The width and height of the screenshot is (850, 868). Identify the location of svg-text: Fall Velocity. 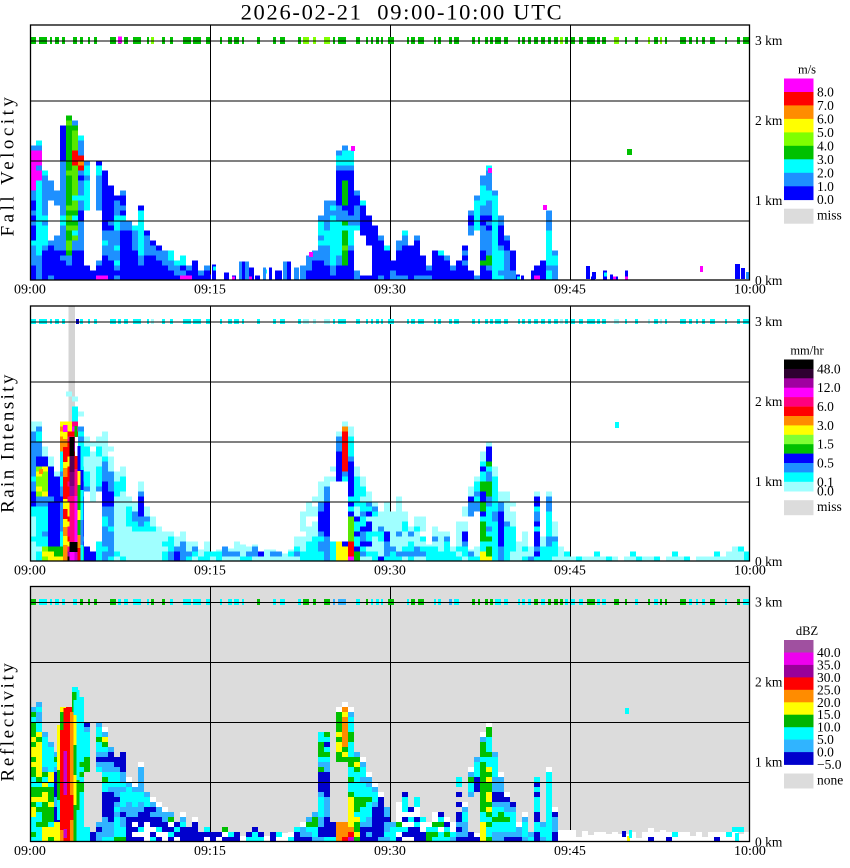
(9, 165).